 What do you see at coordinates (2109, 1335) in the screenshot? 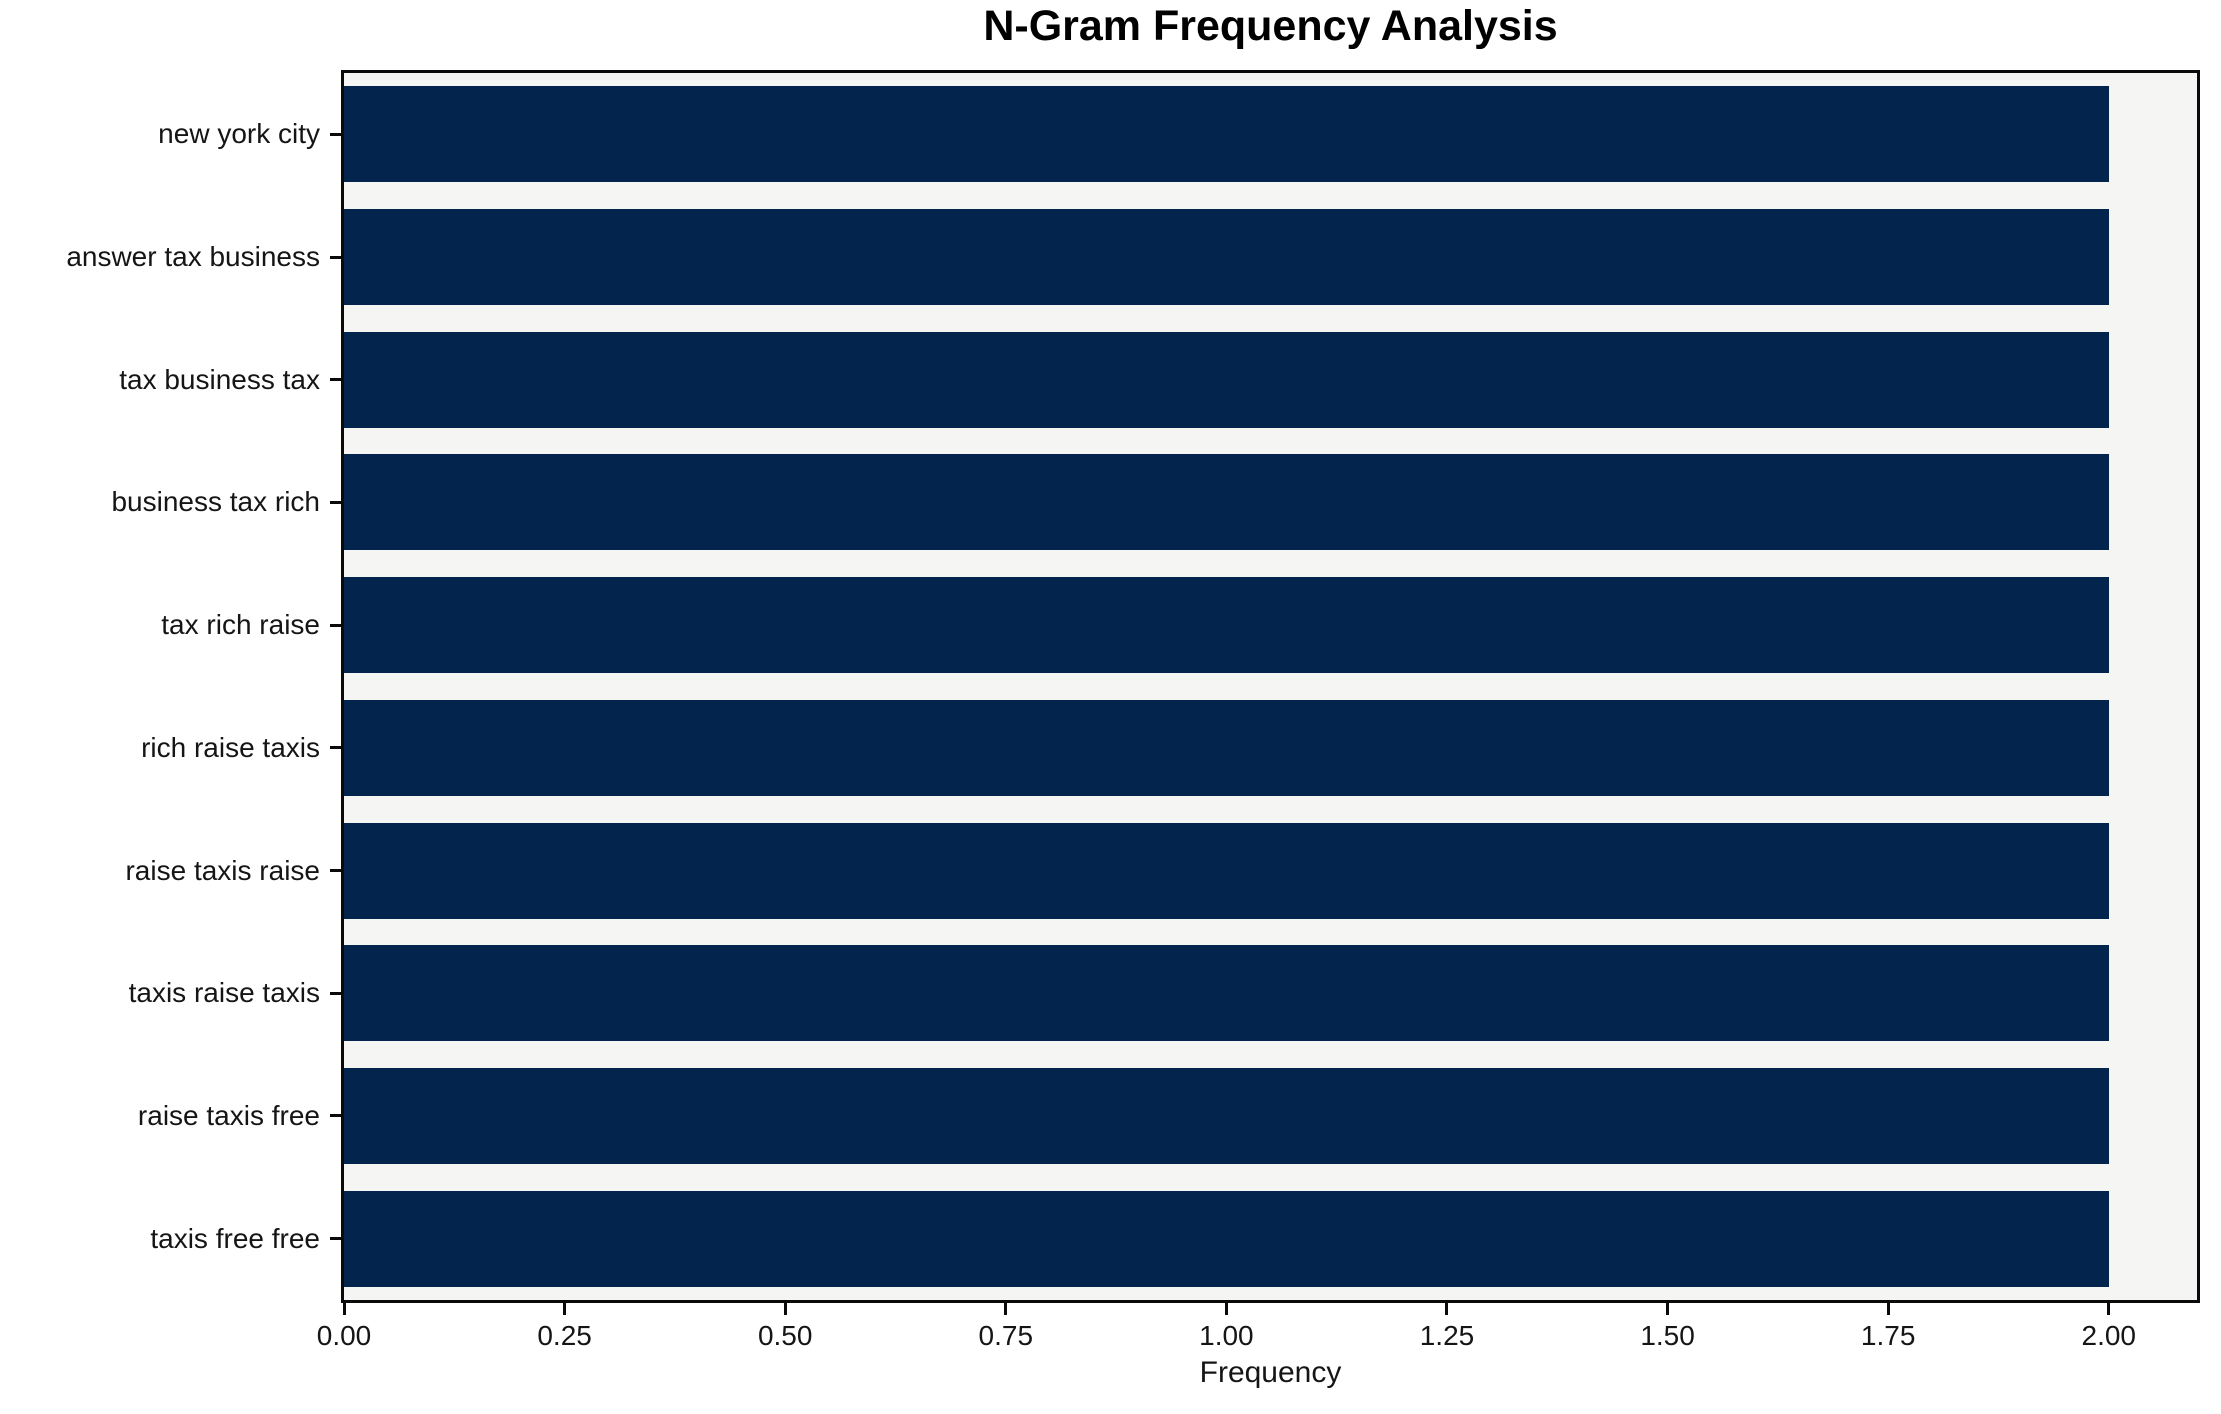
I see `x-tick-label: 2.00` at bounding box center [2109, 1335].